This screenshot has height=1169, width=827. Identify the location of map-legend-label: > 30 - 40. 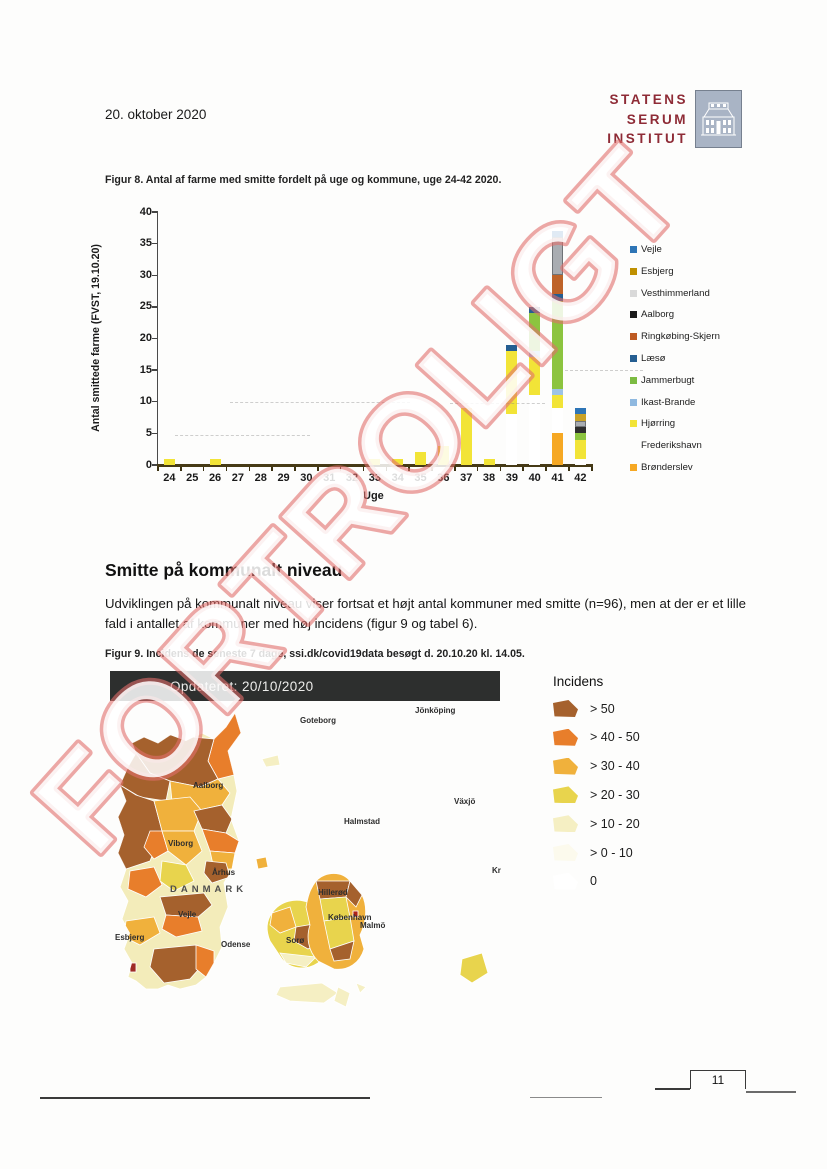
(615, 766).